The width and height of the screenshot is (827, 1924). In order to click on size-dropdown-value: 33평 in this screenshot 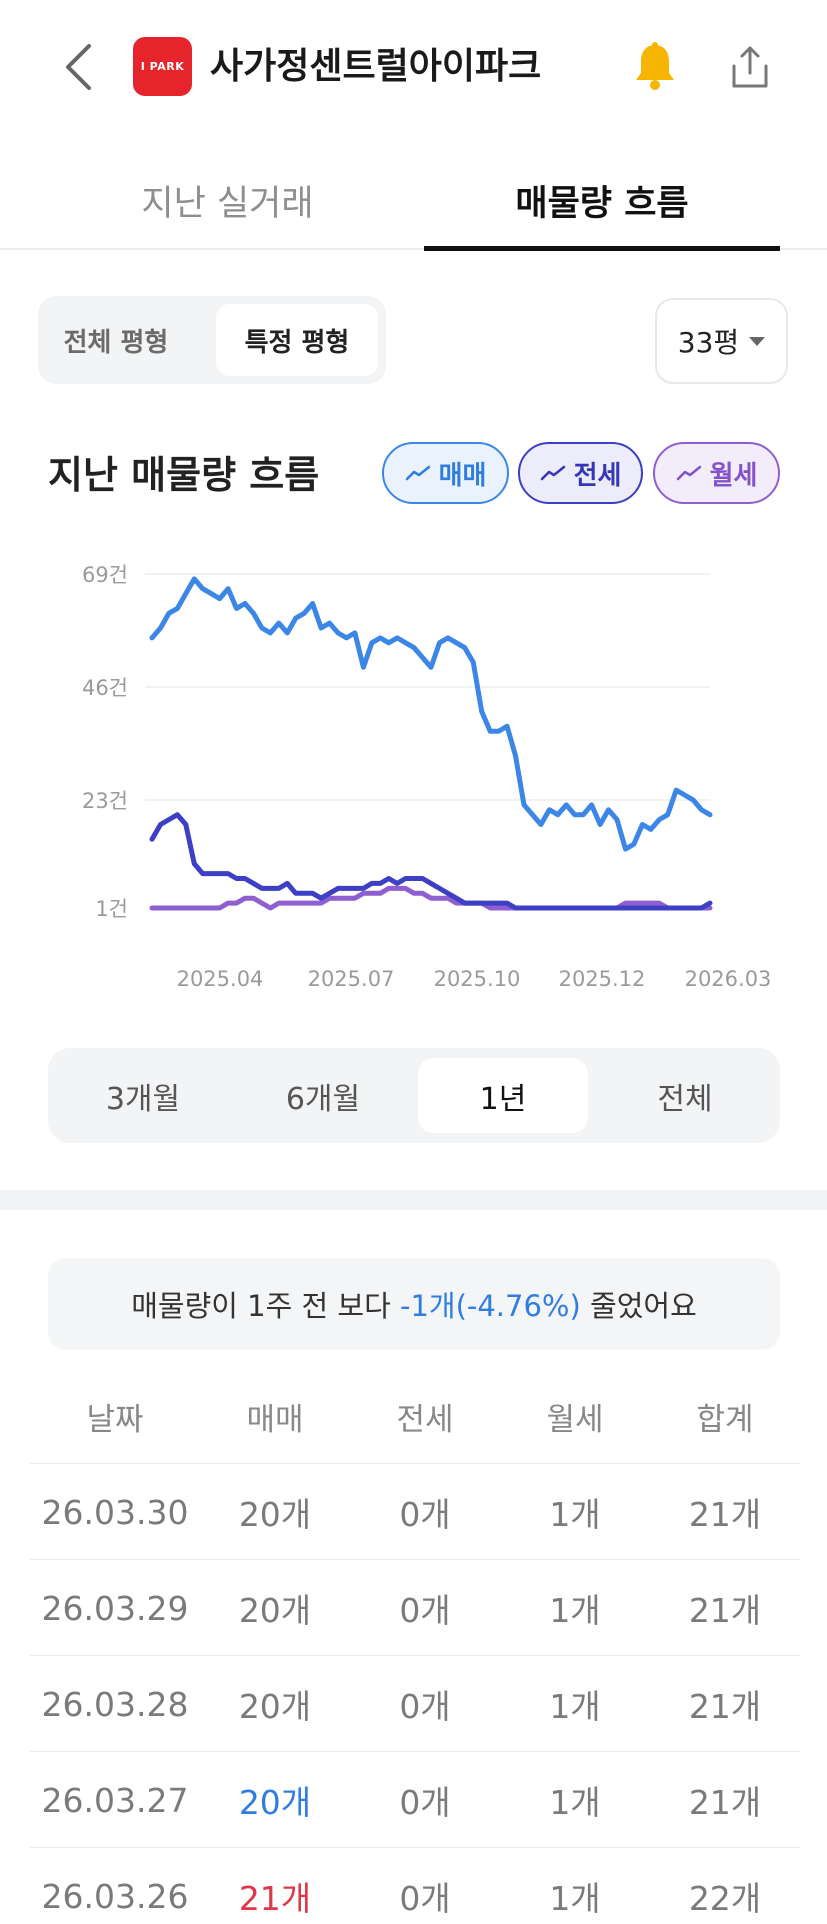, I will do `click(708, 342)`.